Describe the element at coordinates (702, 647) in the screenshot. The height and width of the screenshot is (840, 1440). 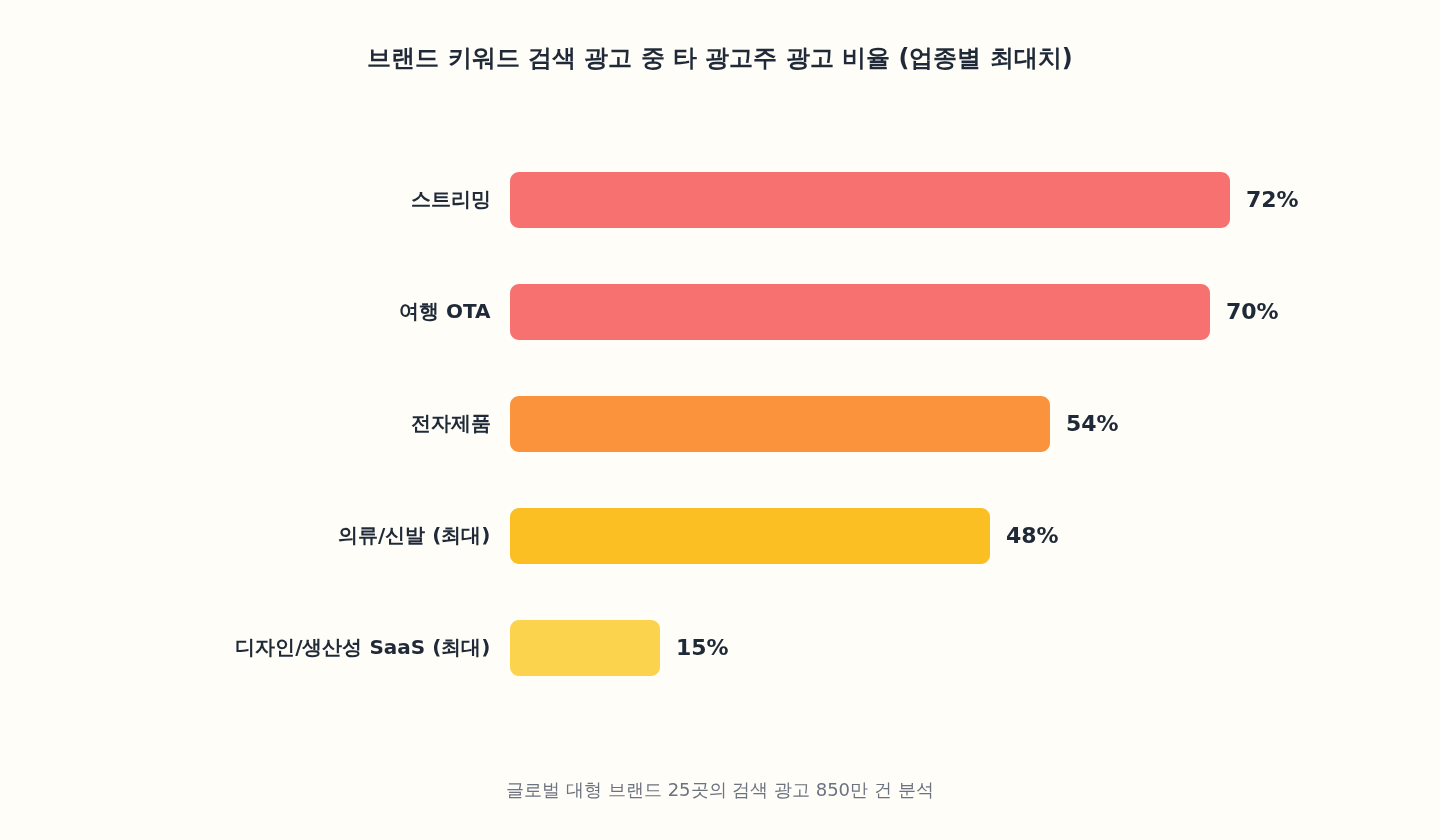
I see `data-label: 15%` at that location.